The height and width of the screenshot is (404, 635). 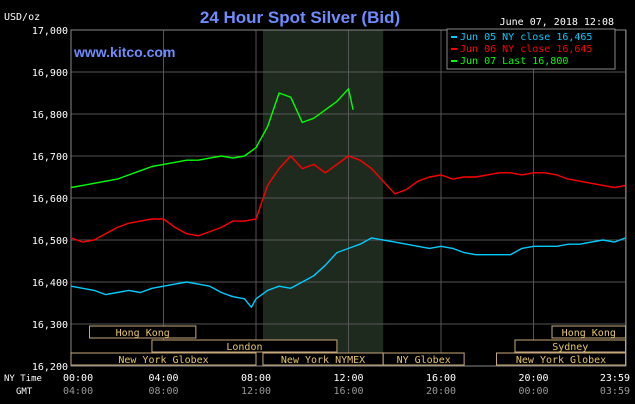 I want to click on session-label: NY Globex, so click(x=424, y=360).